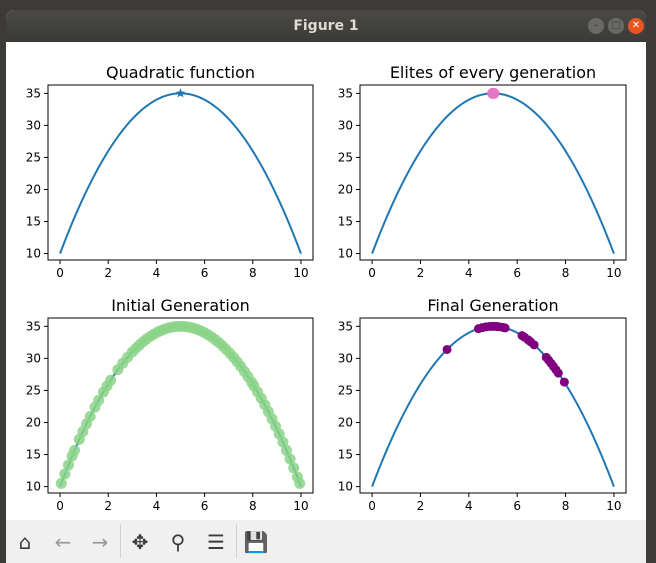 This screenshot has height=563, width=656. Describe the element at coordinates (25, 542) in the screenshot. I see `home-icon: ⌂` at that location.